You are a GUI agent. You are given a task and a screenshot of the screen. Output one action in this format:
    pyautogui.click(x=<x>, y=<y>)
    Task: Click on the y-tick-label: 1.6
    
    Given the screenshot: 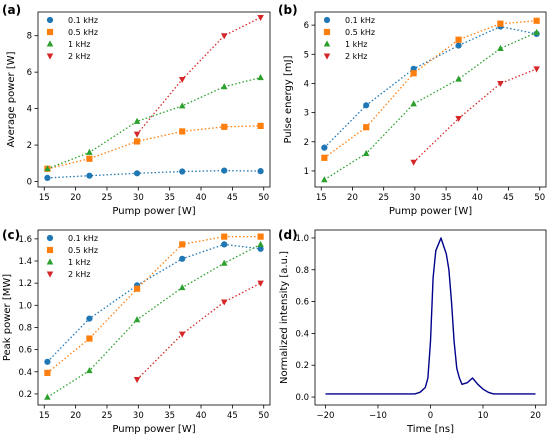 What is the action you would take?
    pyautogui.click(x=25, y=240)
    